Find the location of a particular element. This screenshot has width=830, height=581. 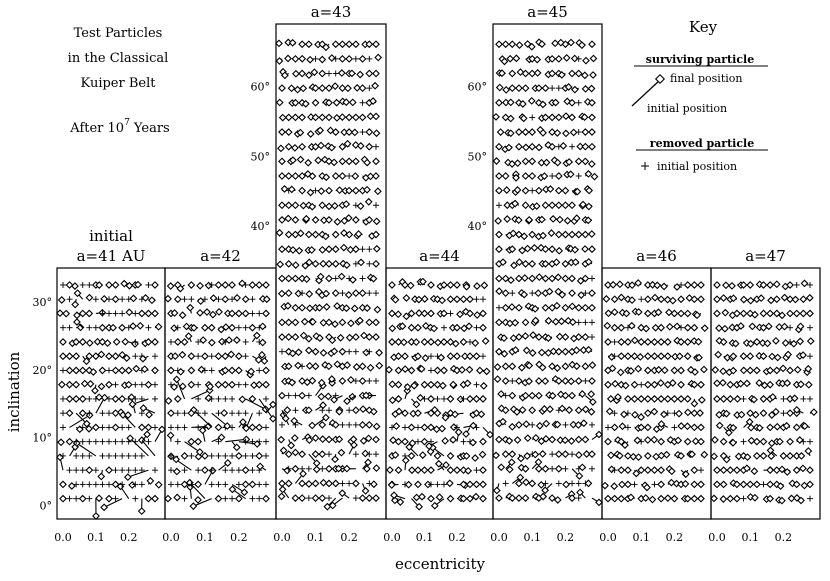

x-tick-label: 0.0 is located at coordinates (717, 537).